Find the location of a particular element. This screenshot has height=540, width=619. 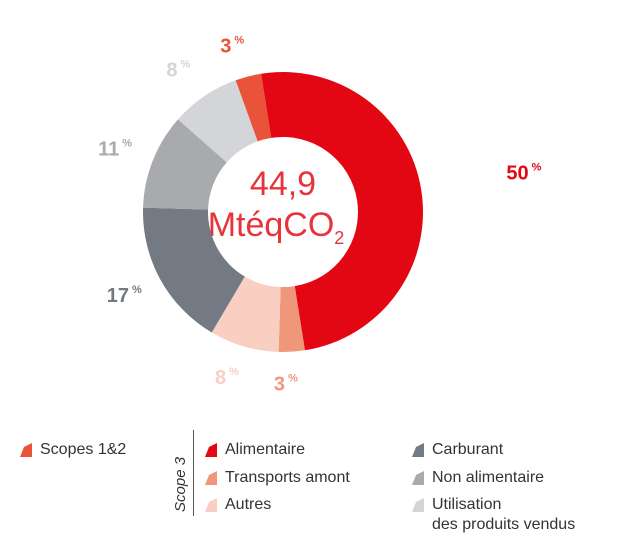

legend-group-line is located at coordinates (193, 473).